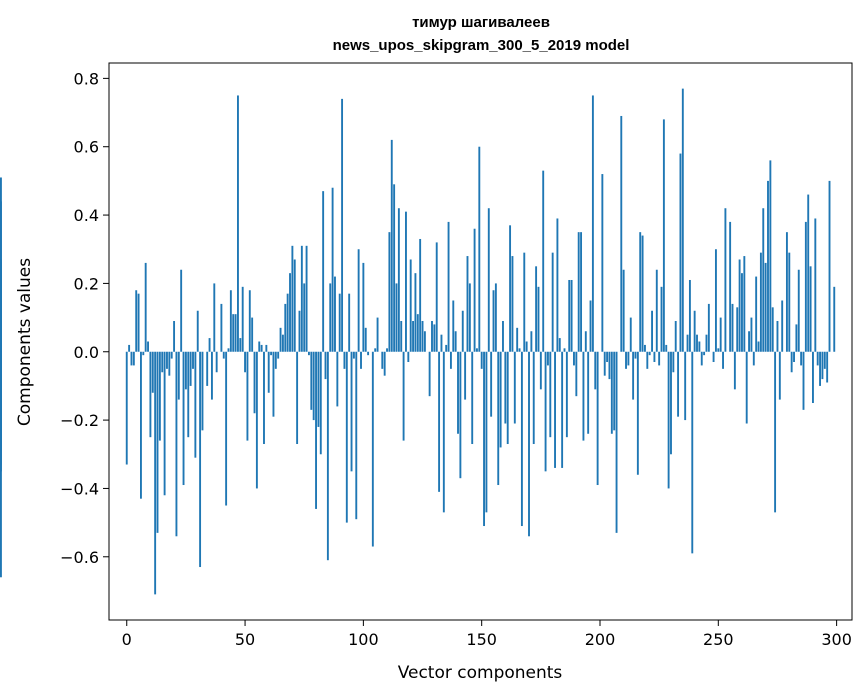 This screenshot has height=696, width=867. I want to click on y-tick-label: −0.2, so click(79, 420).